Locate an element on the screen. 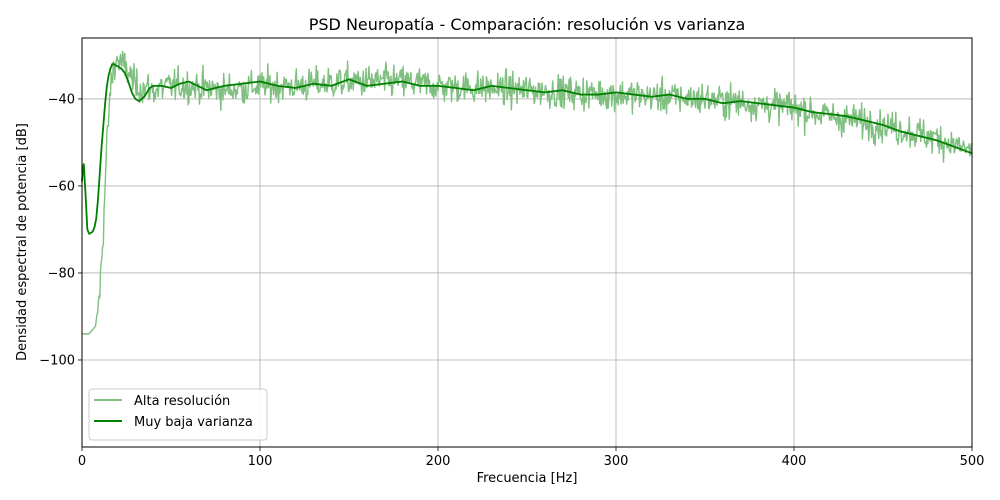 Image resolution: width=1000 pixels, height=500 pixels. x-tick-label: 100 is located at coordinates (260, 461).